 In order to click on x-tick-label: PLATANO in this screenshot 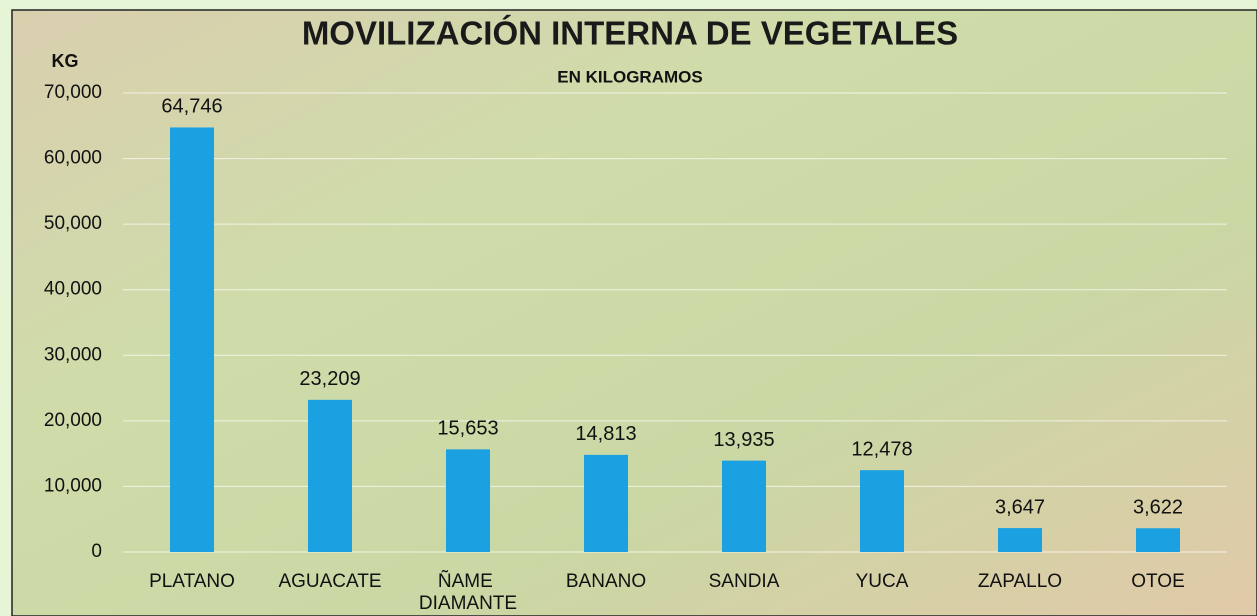, I will do `click(192, 581)`.